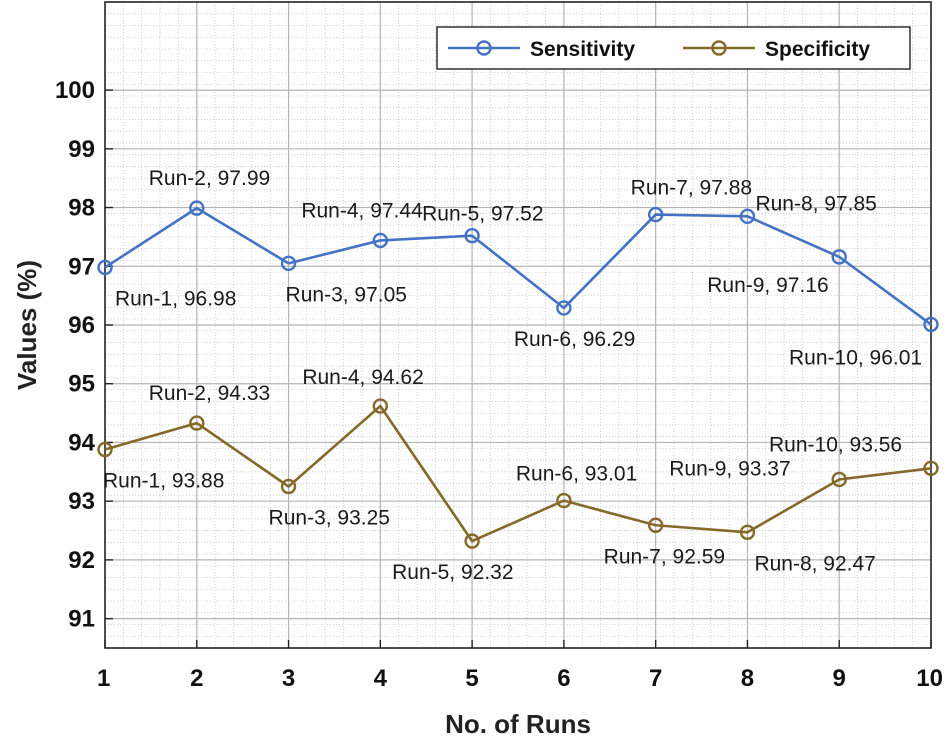 This screenshot has height=740, width=950. Describe the element at coordinates (814, 563) in the screenshot. I see `data-label-specificity: Run-8, 92.47` at that location.